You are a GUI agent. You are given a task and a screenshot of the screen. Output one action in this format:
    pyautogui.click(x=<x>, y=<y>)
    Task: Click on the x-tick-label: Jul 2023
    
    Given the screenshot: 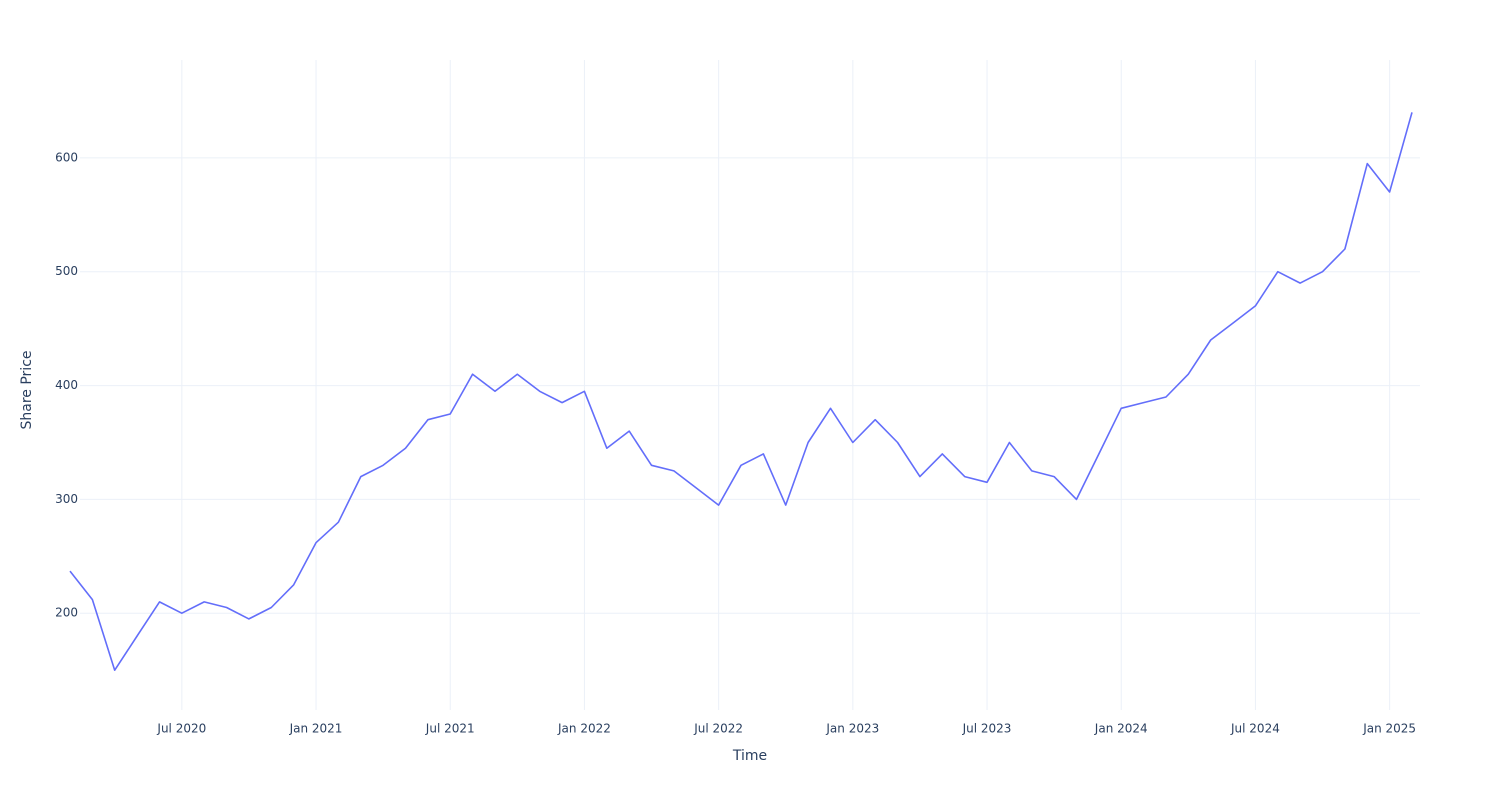 What is the action you would take?
    pyautogui.click(x=987, y=729)
    